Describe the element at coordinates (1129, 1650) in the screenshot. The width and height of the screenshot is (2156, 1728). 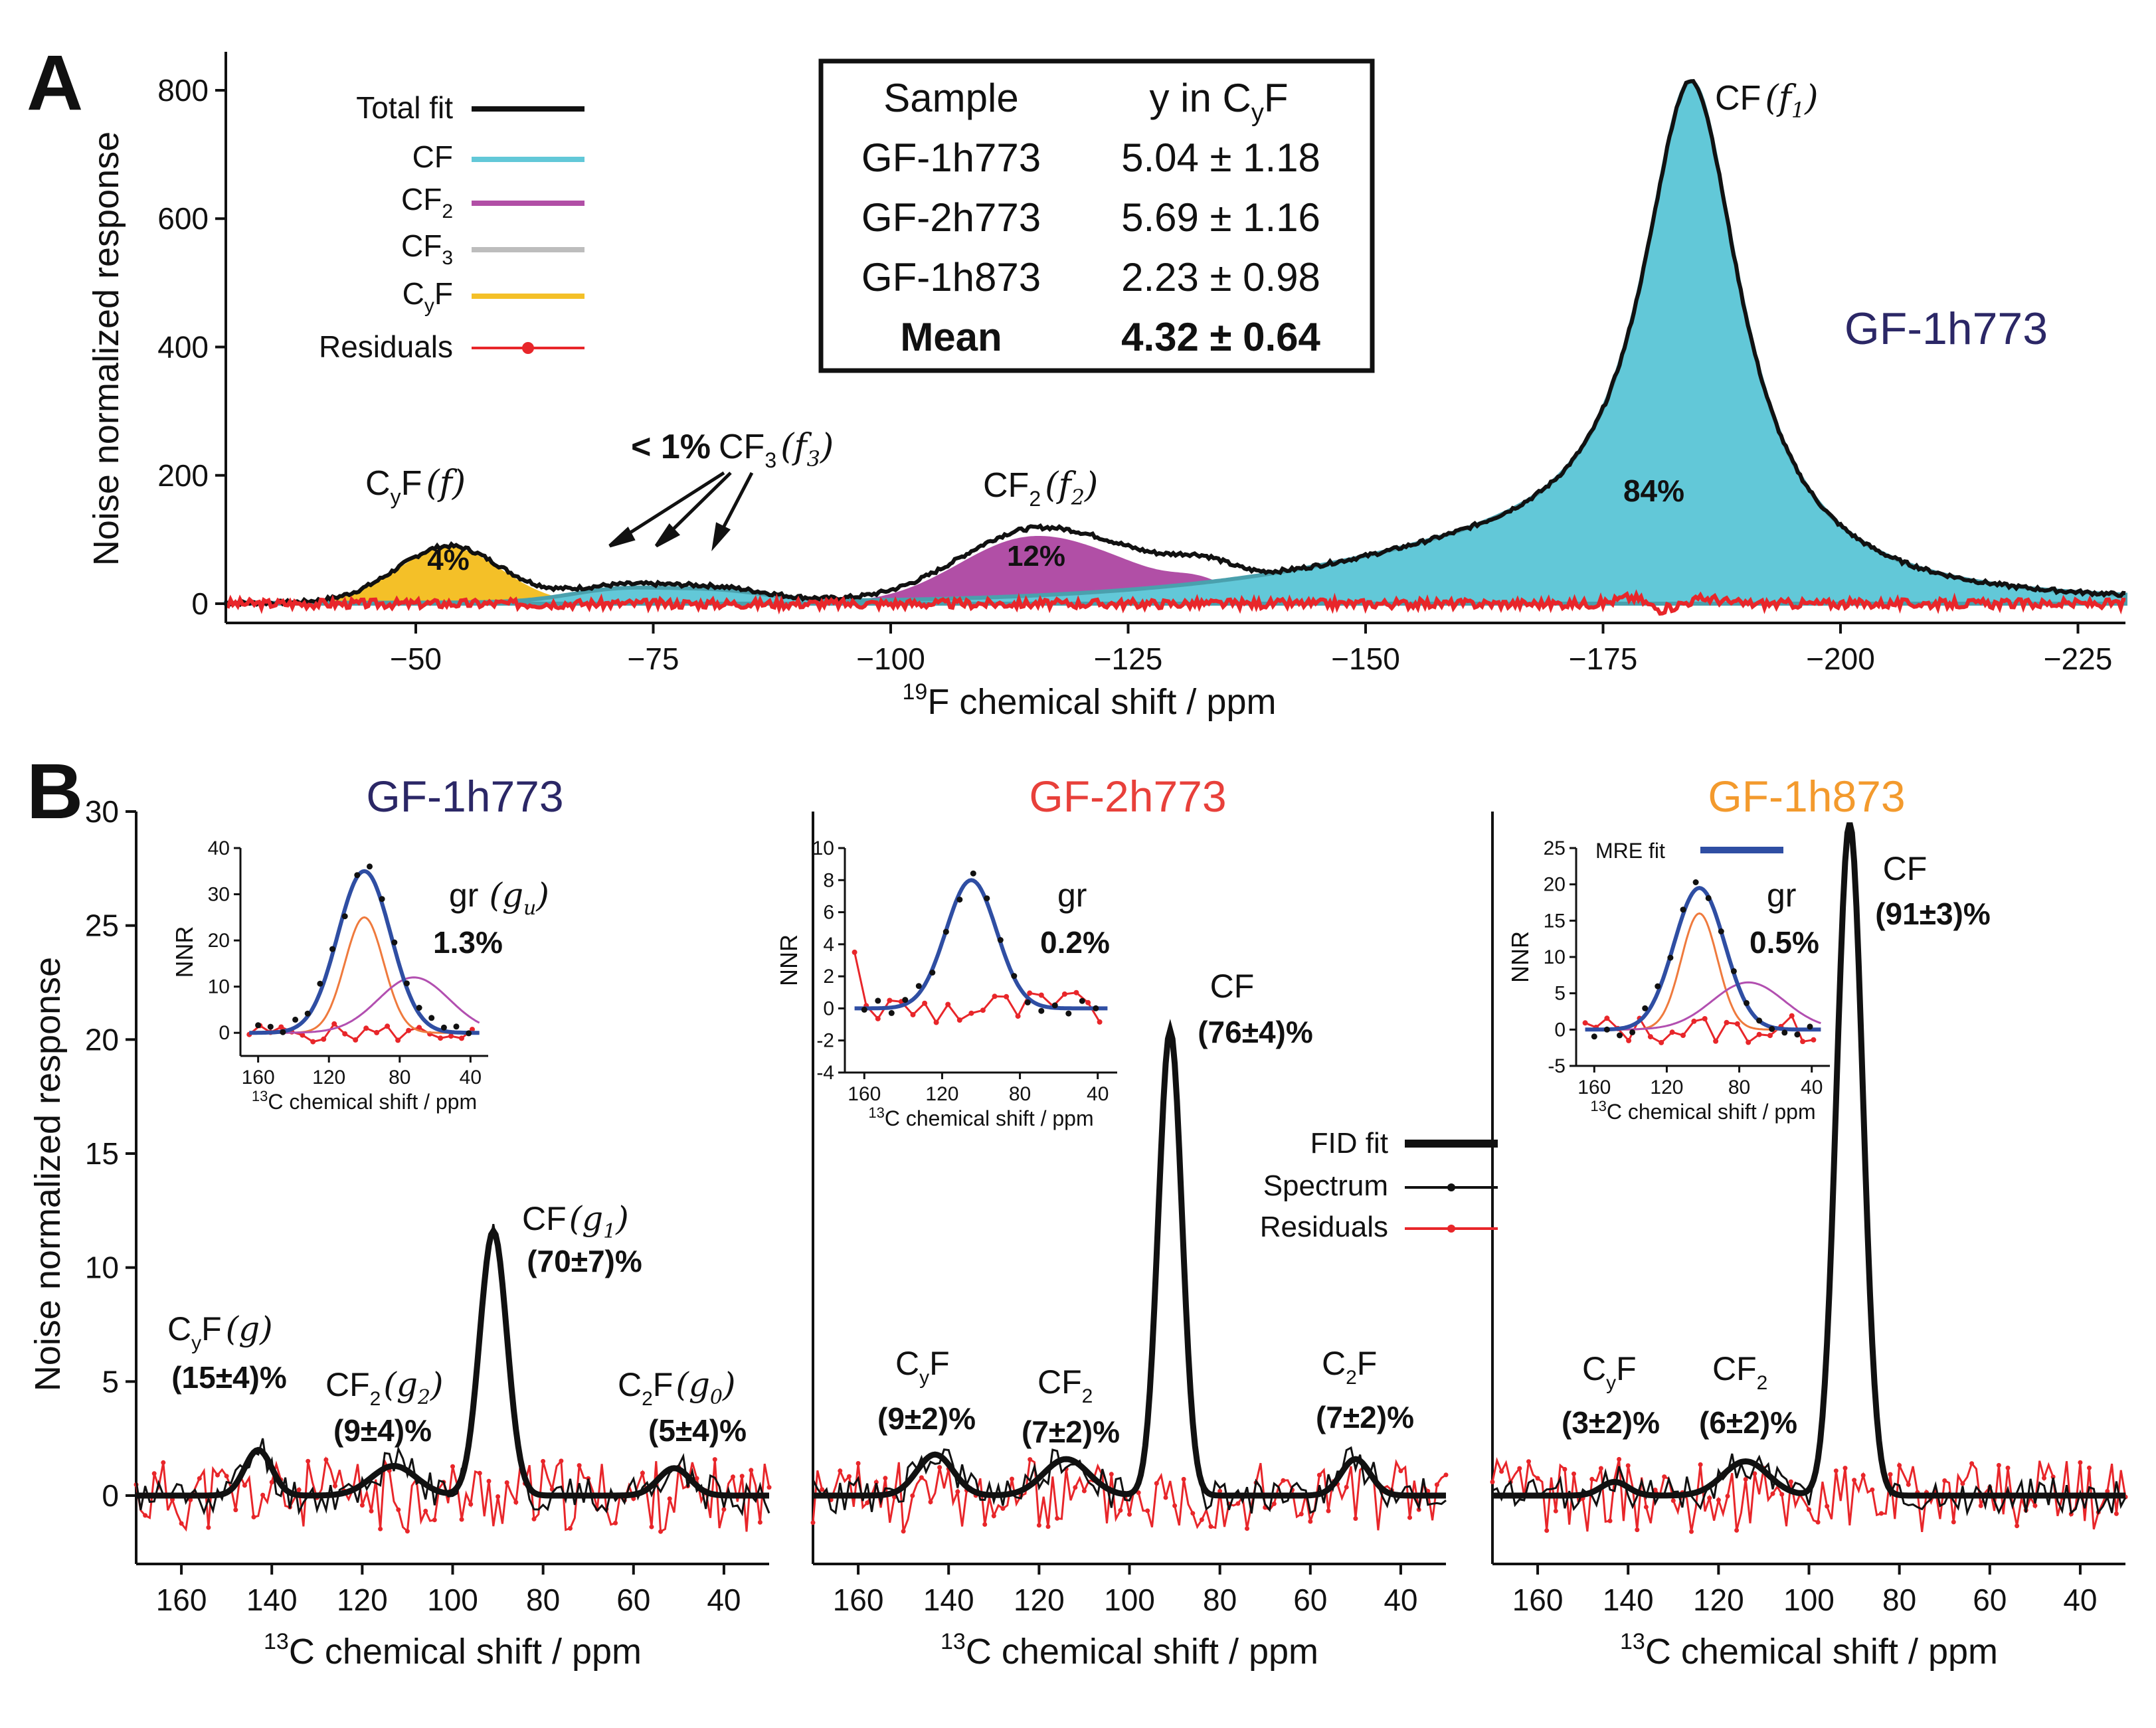
I see `subplot-2-xlabel: 13C chemical shift / ppm` at that location.